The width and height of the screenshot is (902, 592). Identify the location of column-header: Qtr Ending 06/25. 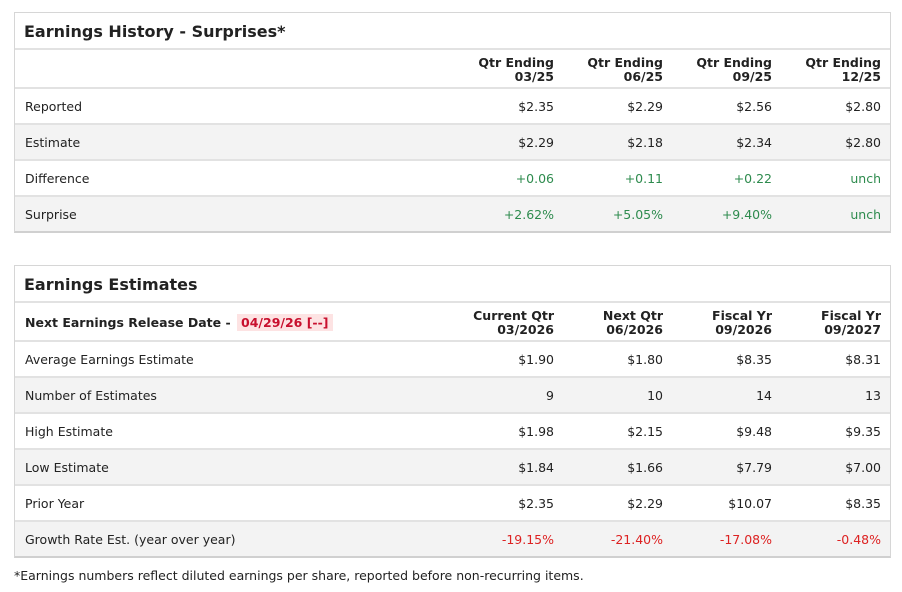
(617, 69).